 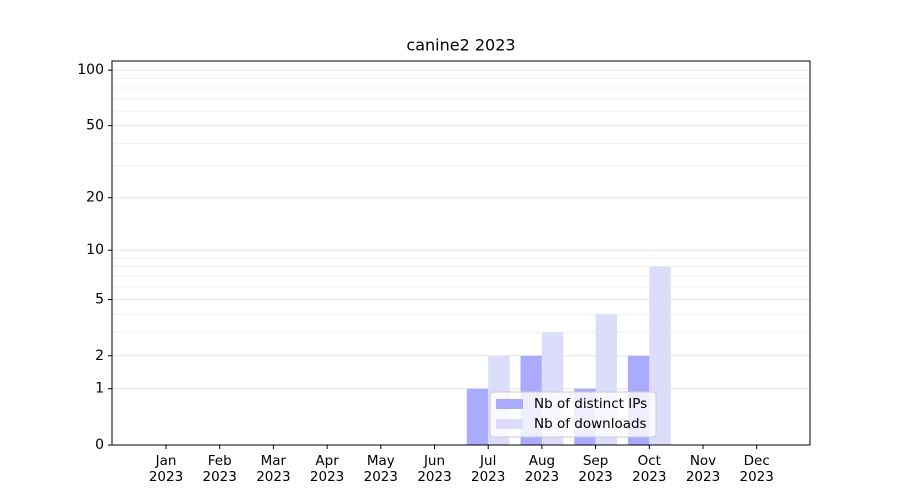 I want to click on y-tick-label: 50, so click(x=95, y=126).